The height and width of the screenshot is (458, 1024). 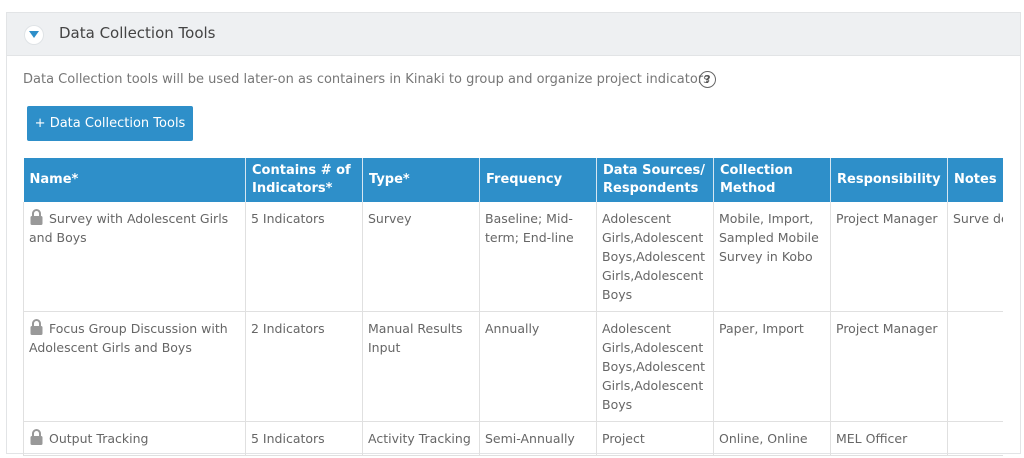 I want to click on cell-frequency: Annually, so click(x=538, y=366).